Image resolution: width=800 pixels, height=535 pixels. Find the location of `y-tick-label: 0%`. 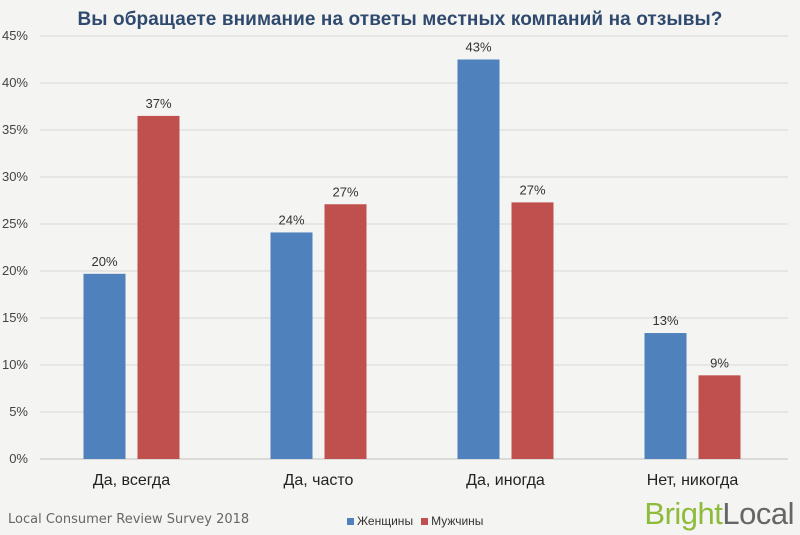

y-tick-label: 0% is located at coordinates (18, 458).